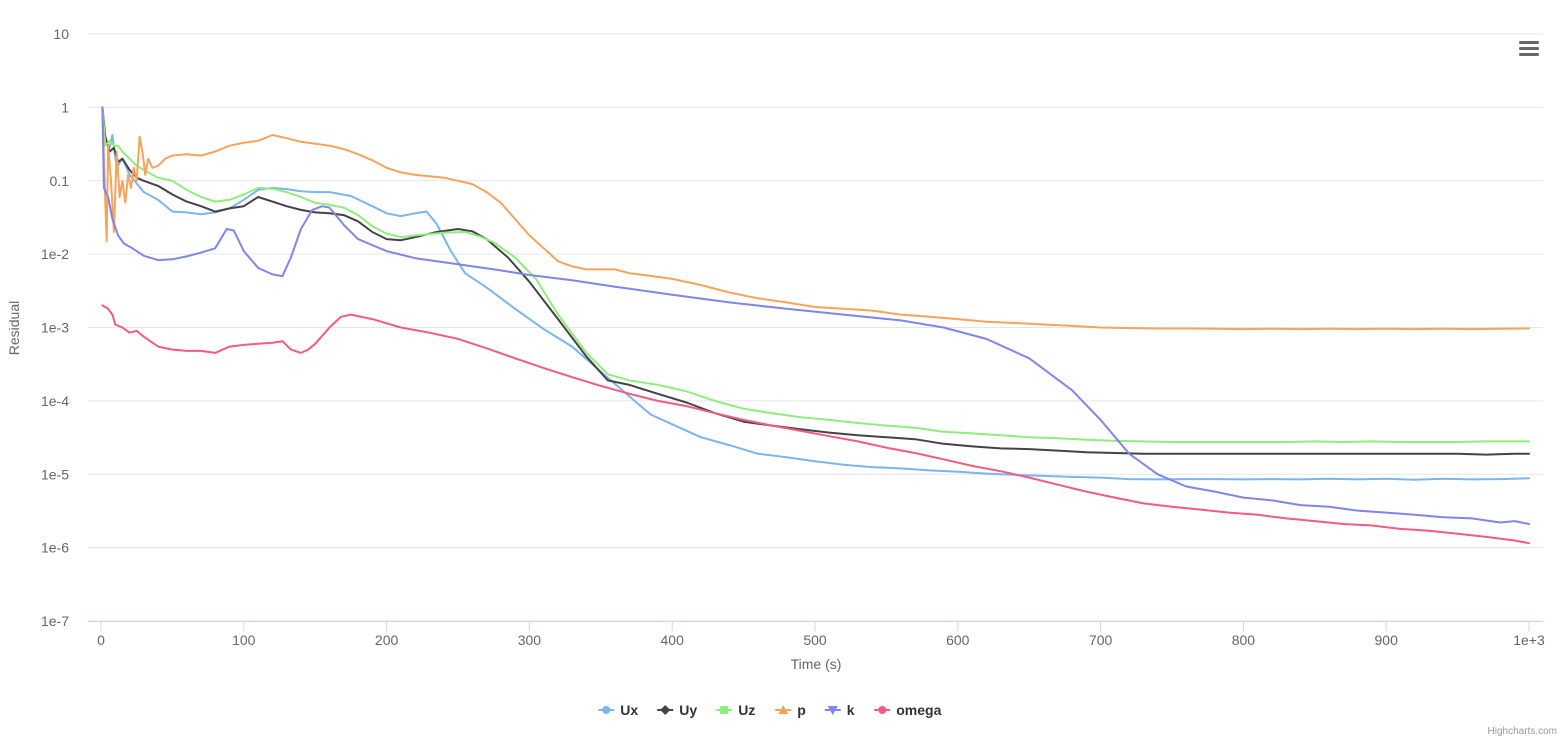  I want to click on x-tick-label: 800, so click(1244, 640).